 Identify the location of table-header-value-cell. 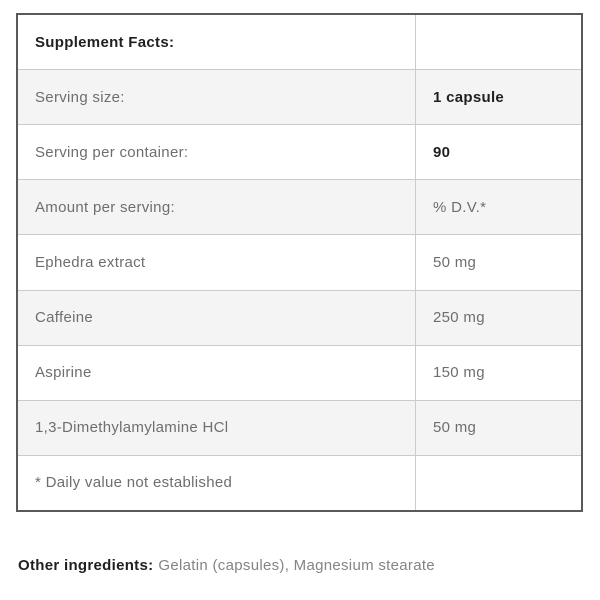
(498, 42).